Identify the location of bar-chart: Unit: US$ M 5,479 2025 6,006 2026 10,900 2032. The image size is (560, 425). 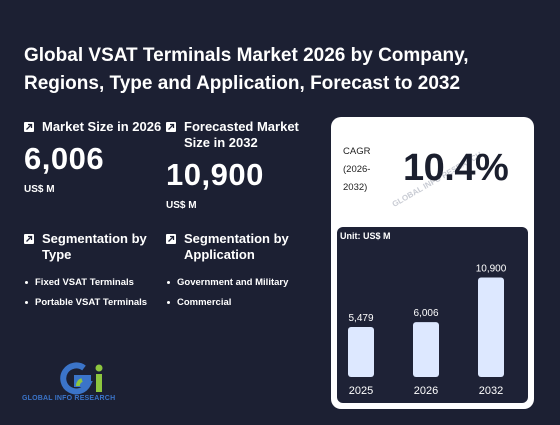
(432, 315).